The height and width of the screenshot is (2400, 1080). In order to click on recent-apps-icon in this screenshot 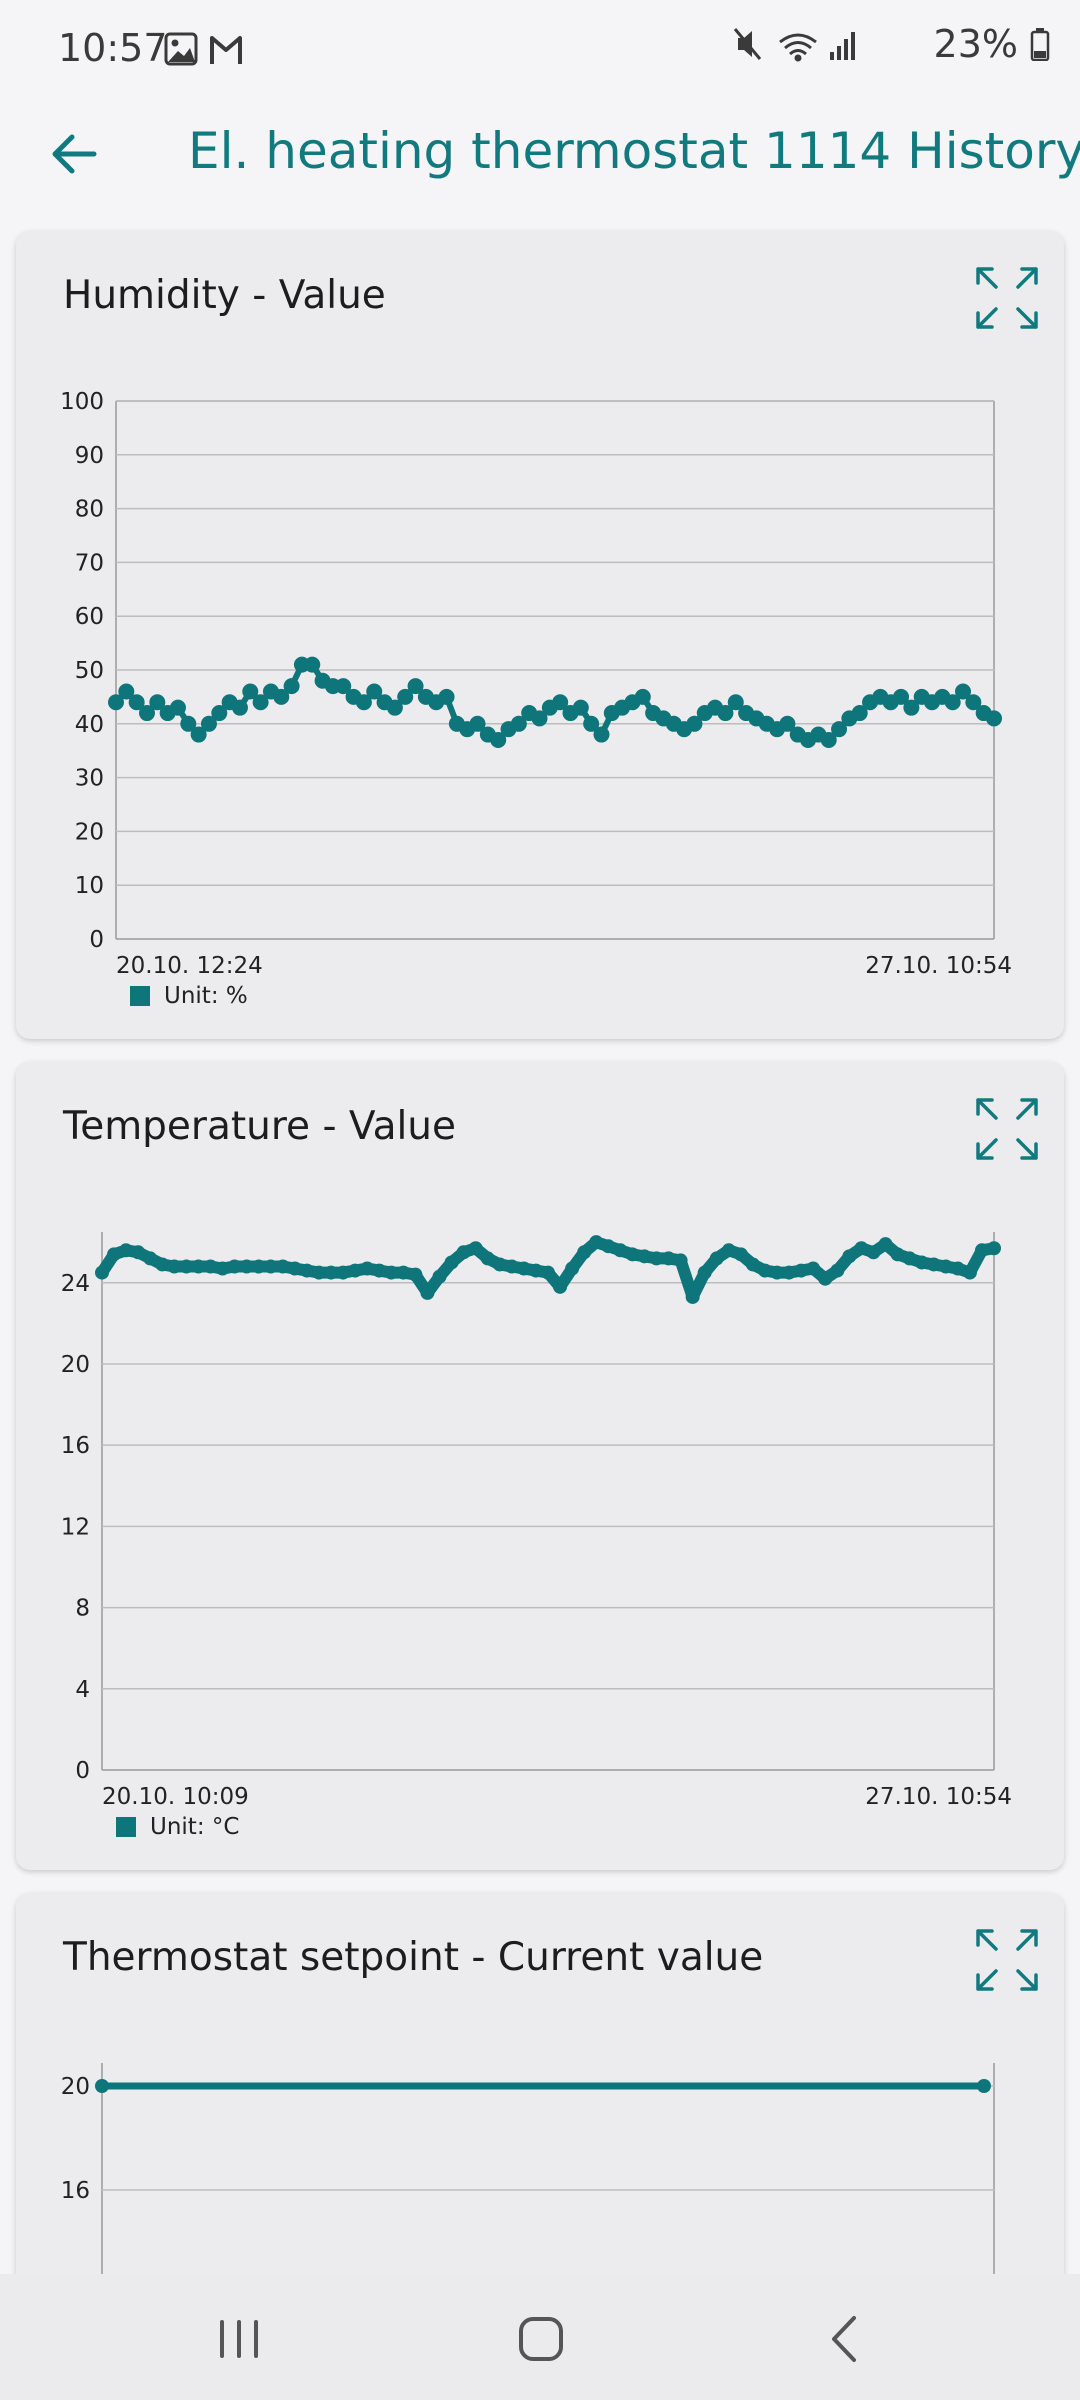, I will do `click(239, 2339)`.